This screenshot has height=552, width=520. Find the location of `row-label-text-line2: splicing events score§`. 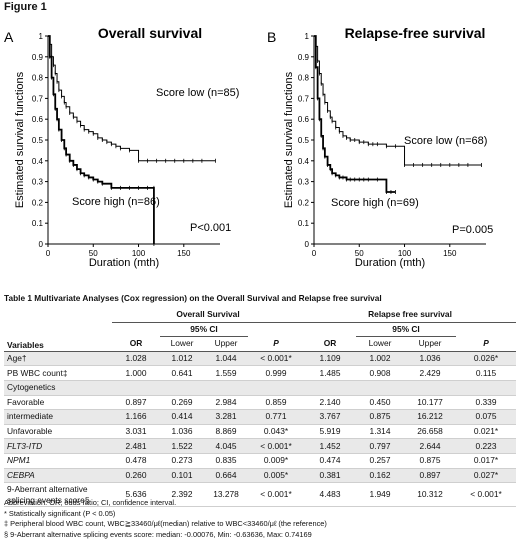

row-label-text-line2: splicing events score§ is located at coordinates (48, 499).